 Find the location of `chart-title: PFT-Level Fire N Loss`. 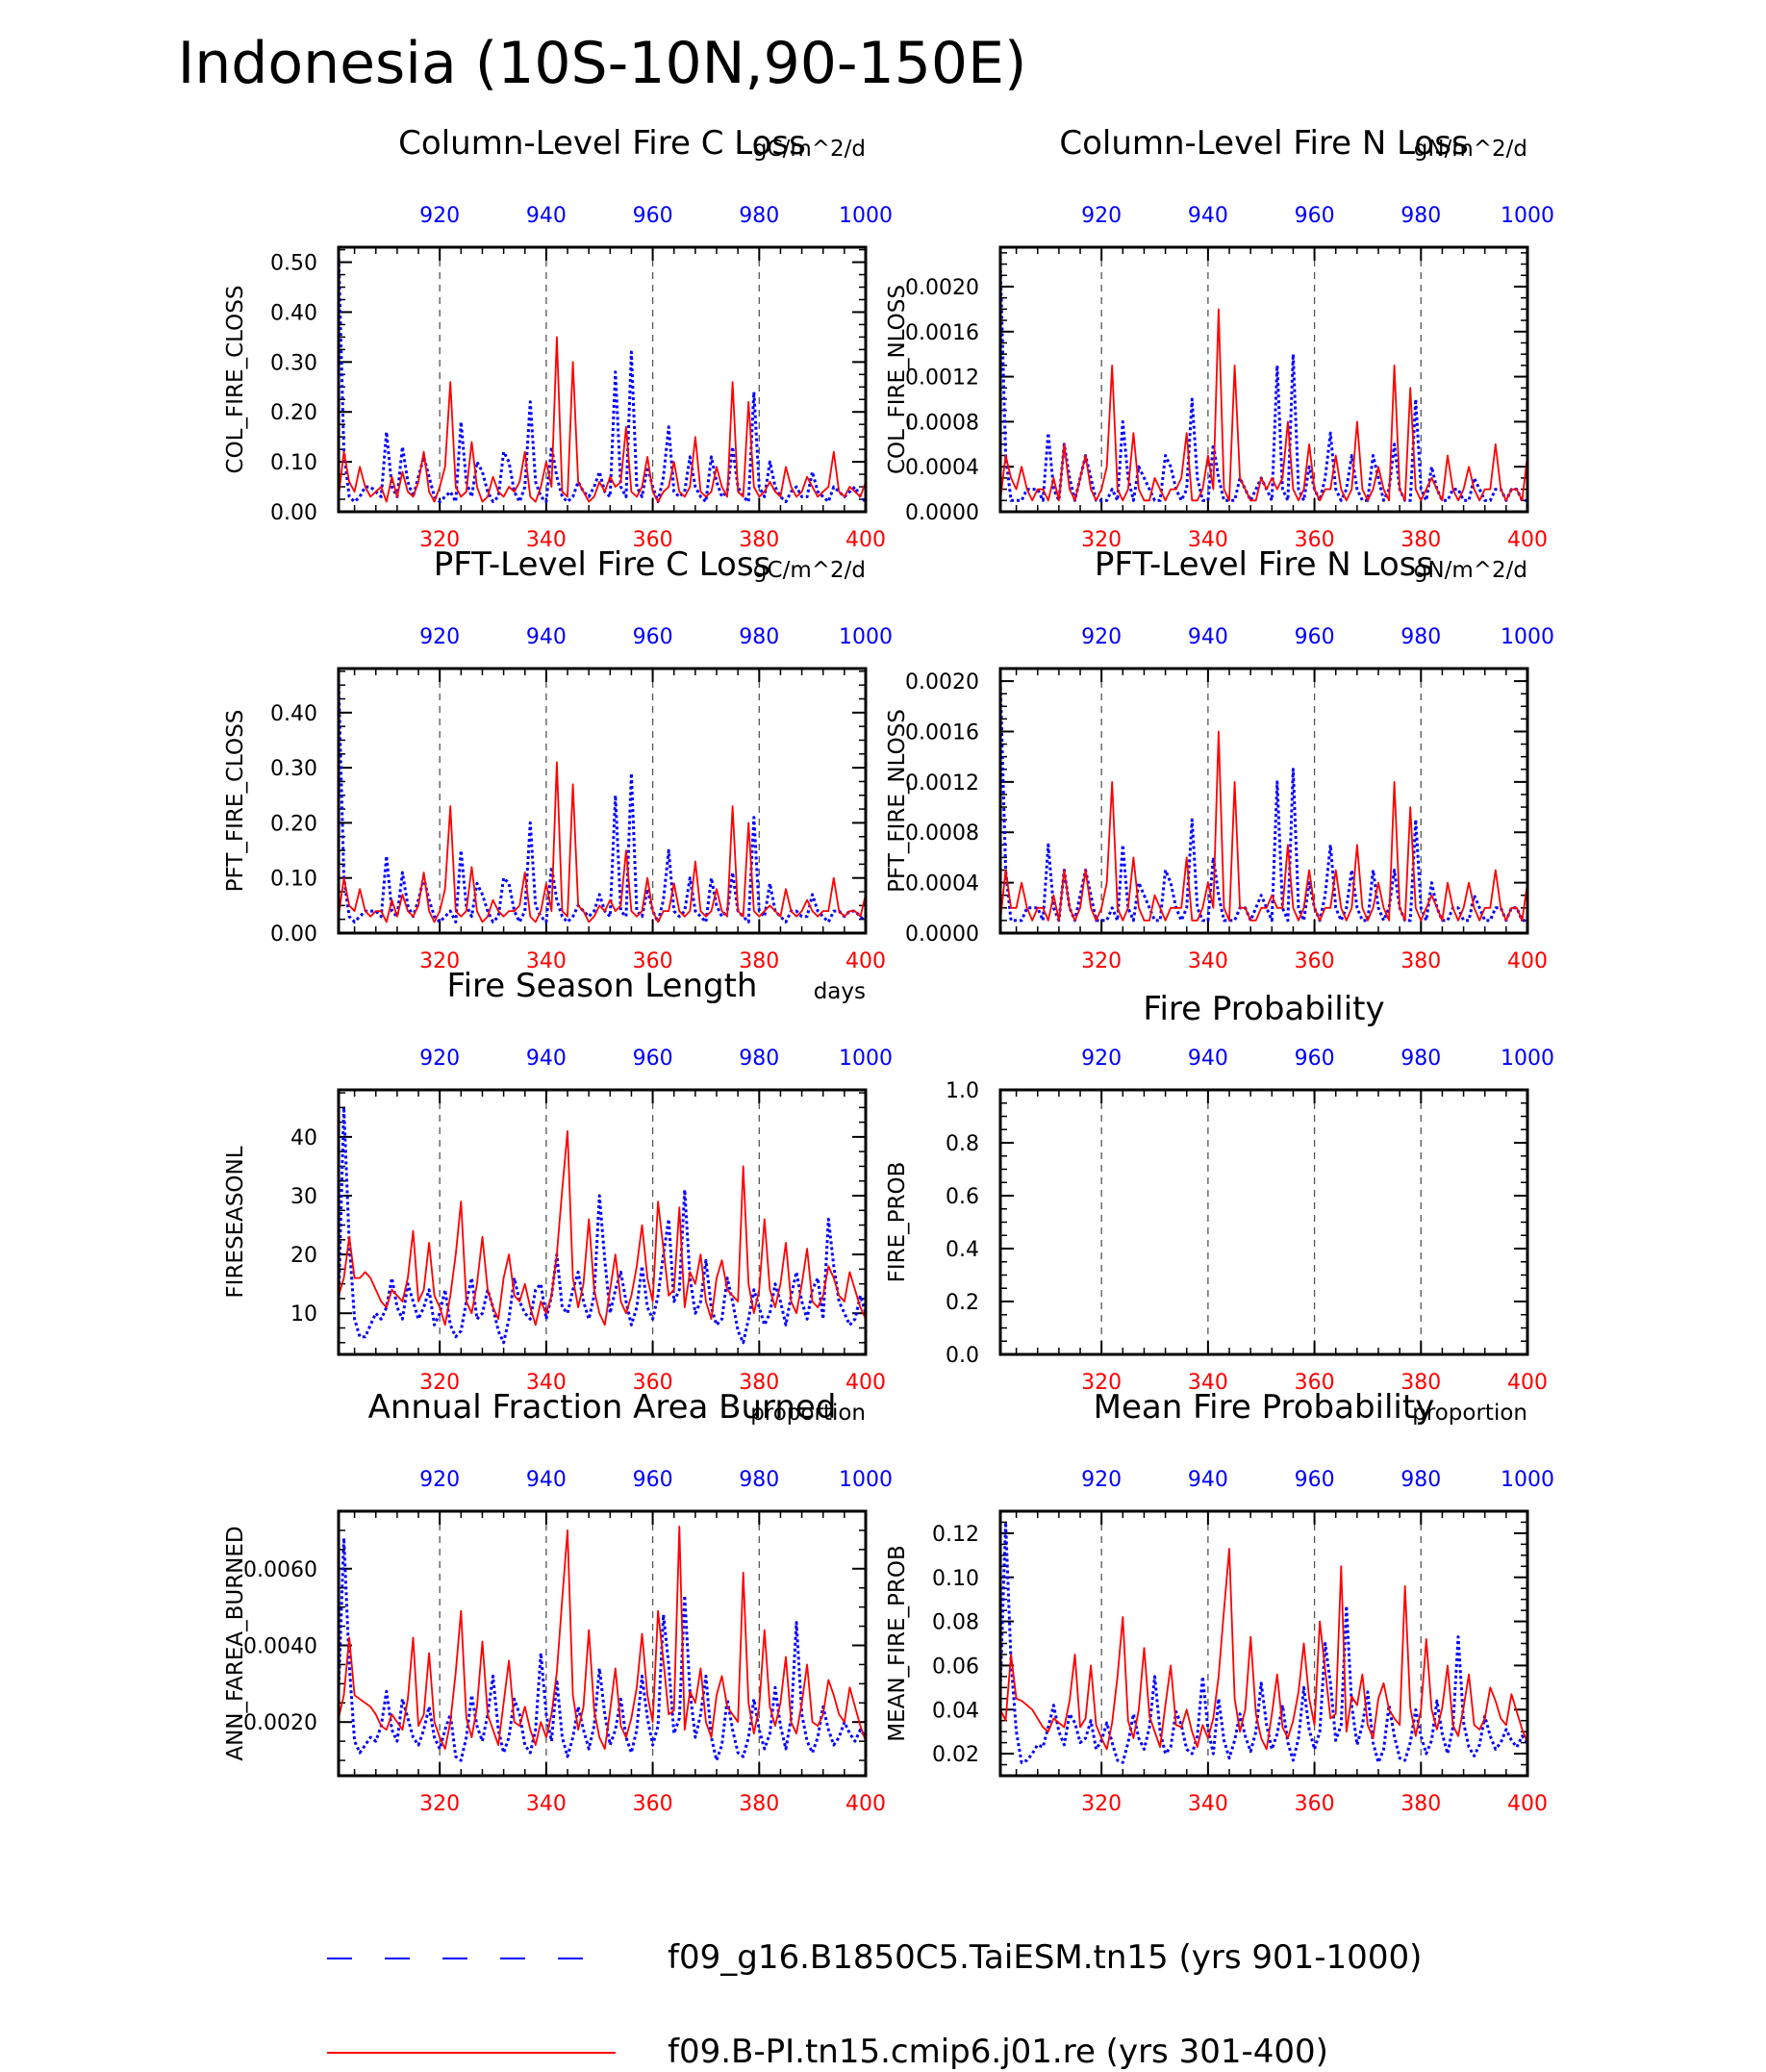

chart-title: PFT-Level Fire N Loss is located at coordinates (1264, 564).